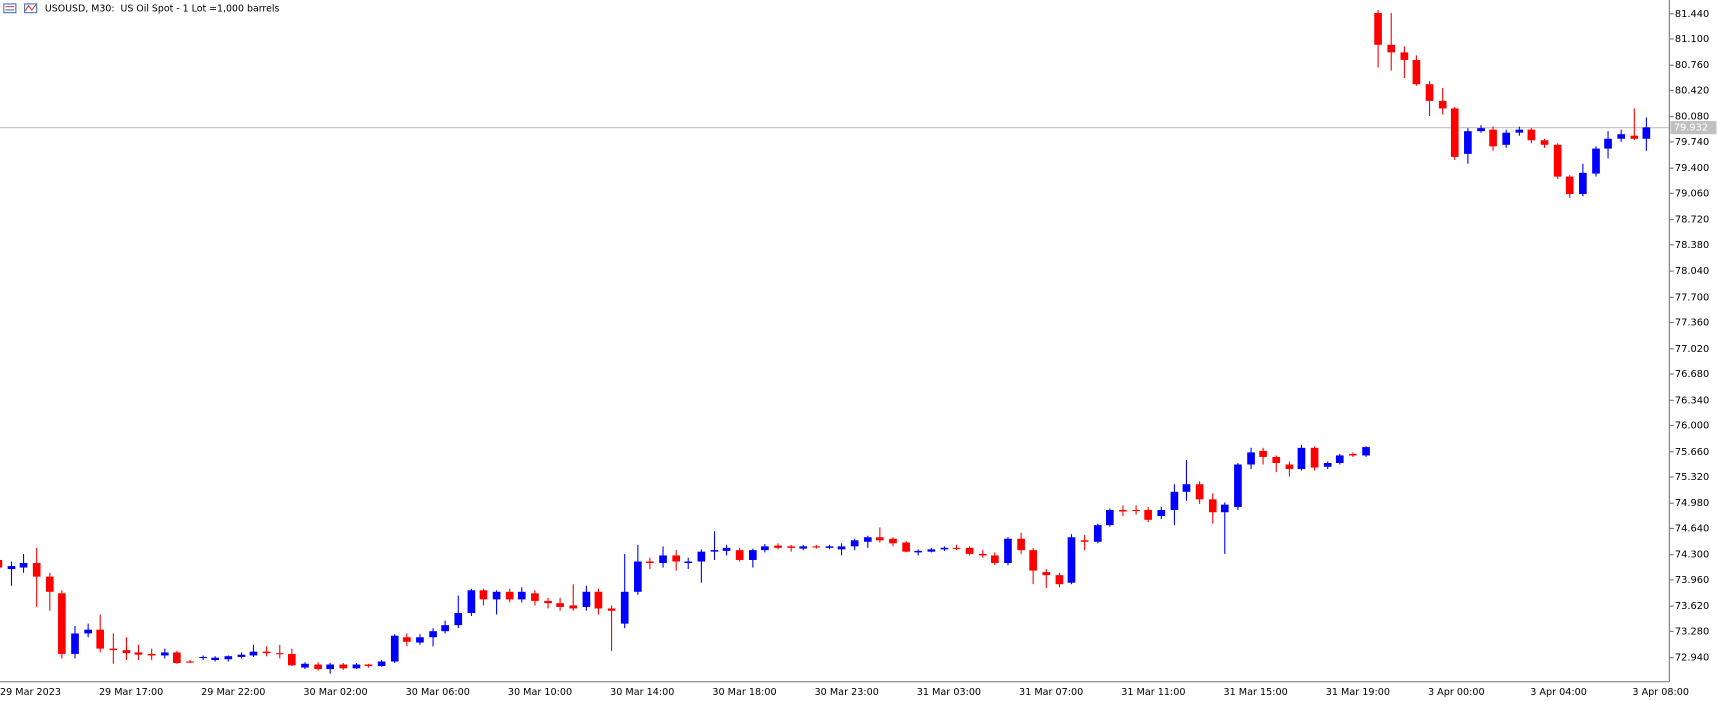 This screenshot has width=1717, height=701. What do you see at coordinates (1692, 452) in the screenshot?
I see `y-tick-label: 75.660` at bounding box center [1692, 452].